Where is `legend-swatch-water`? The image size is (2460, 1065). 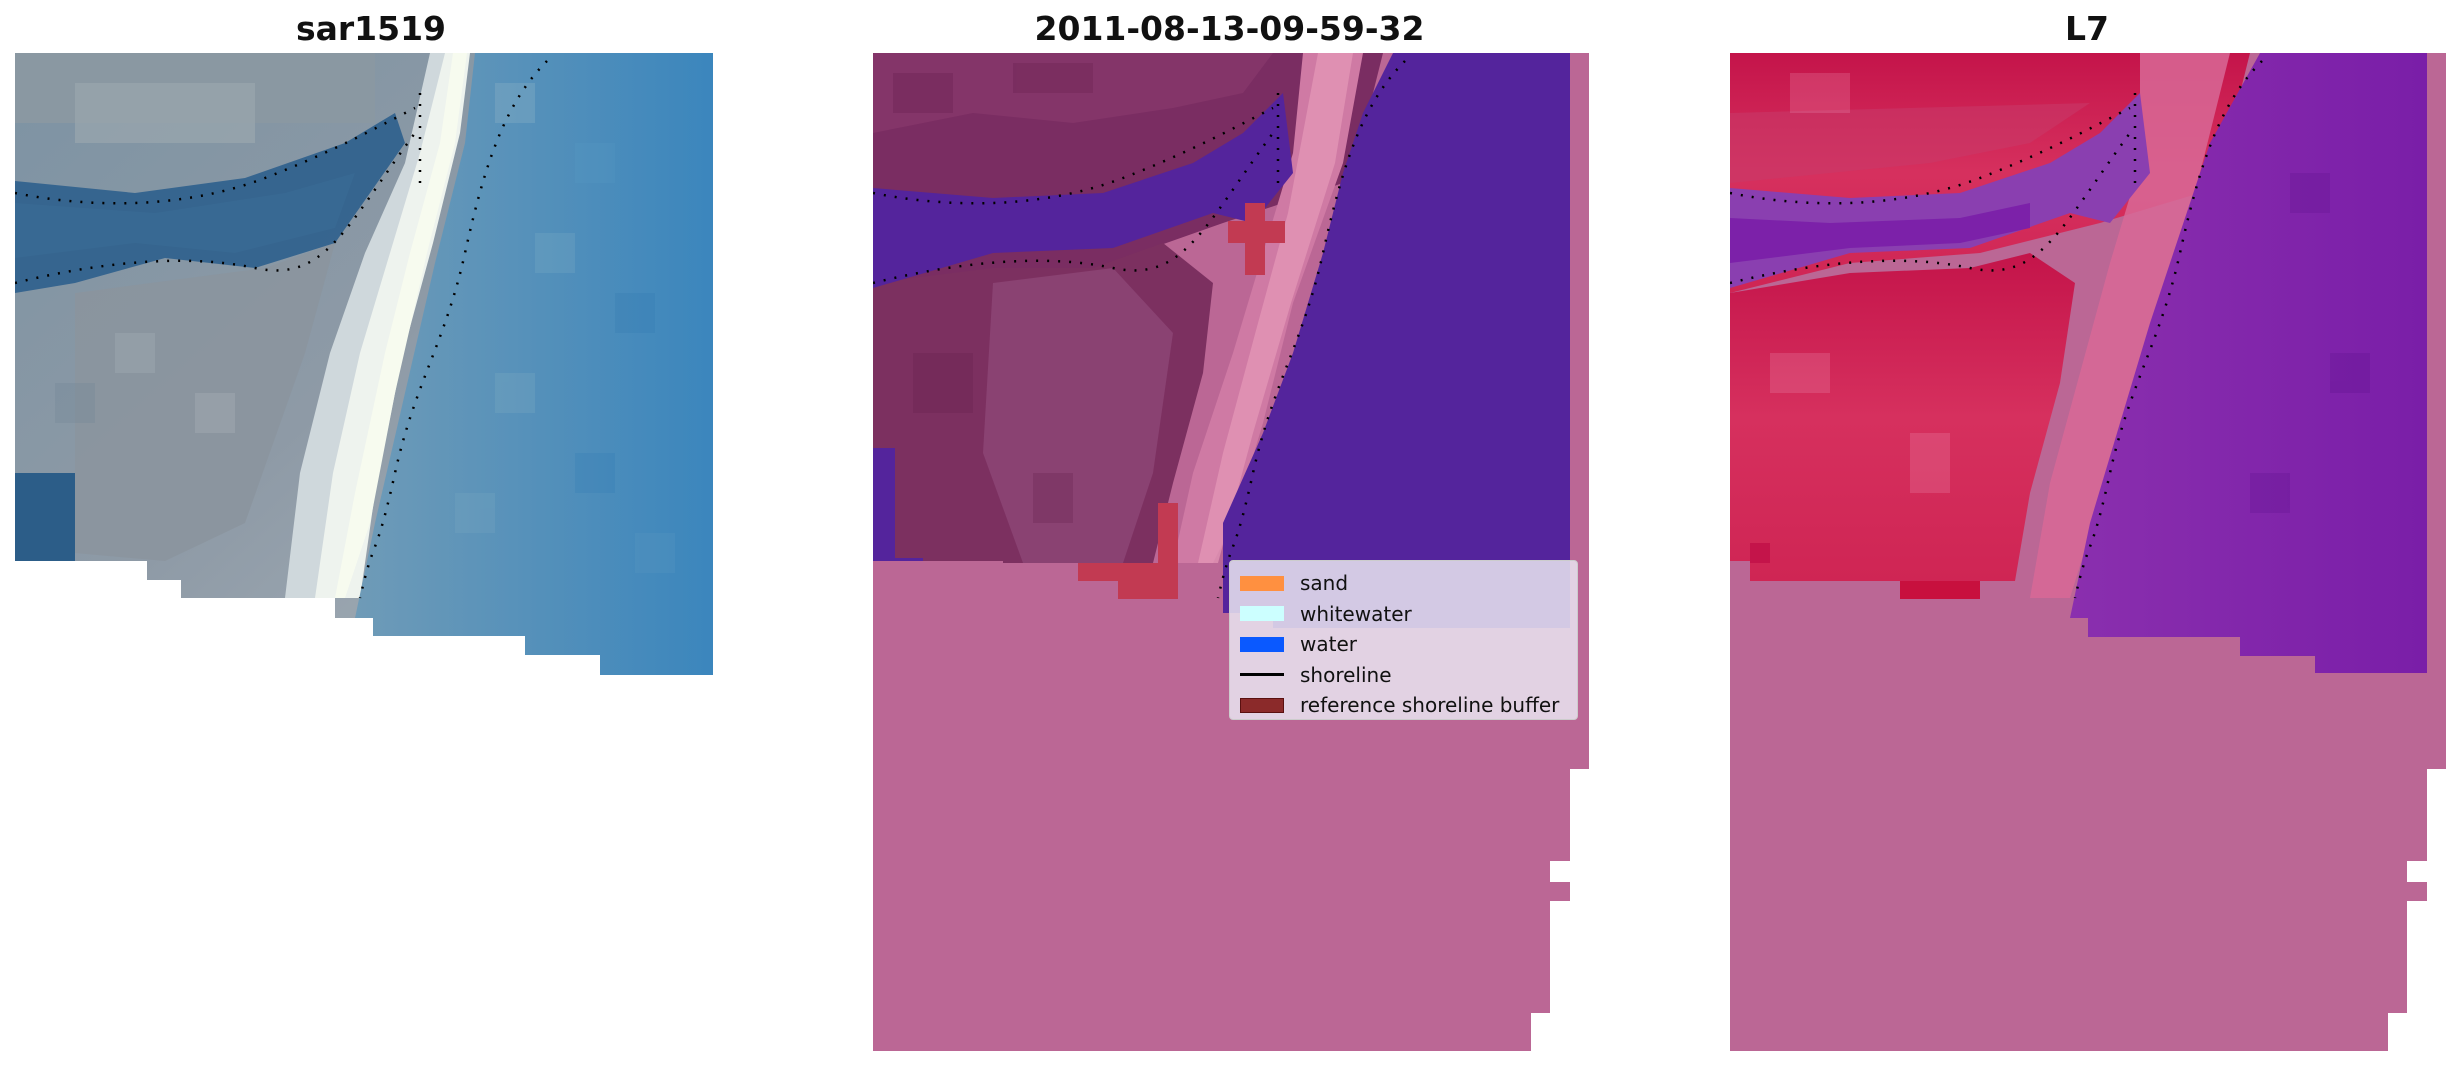 legend-swatch-water is located at coordinates (1262, 644).